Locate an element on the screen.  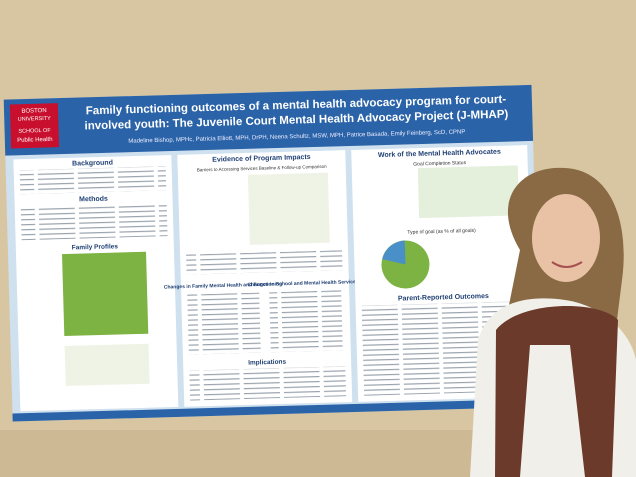
section-heading: Family Profiles is located at coordinates (95, 247).